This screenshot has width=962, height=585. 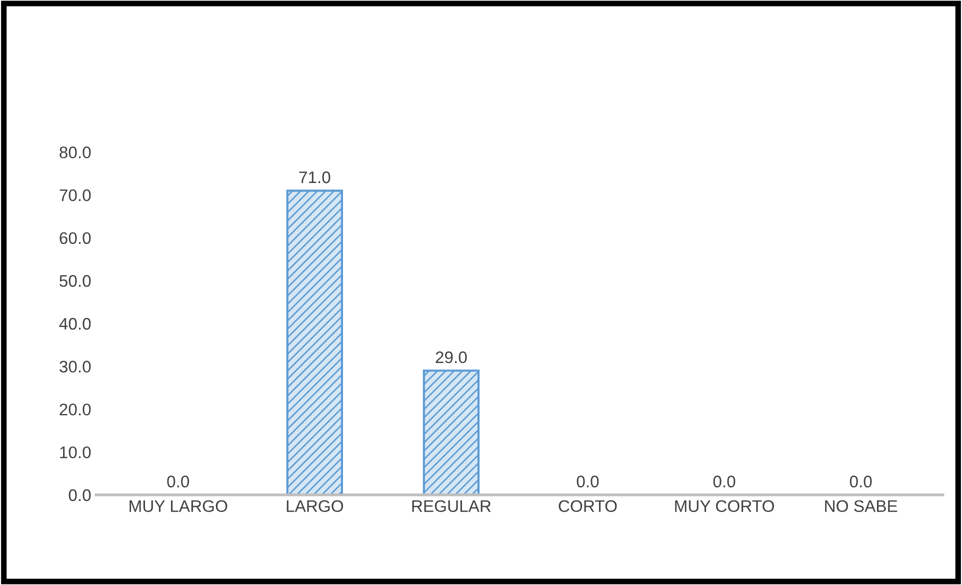 What do you see at coordinates (315, 506) in the screenshot?
I see `x-tick-label: LARGO` at bounding box center [315, 506].